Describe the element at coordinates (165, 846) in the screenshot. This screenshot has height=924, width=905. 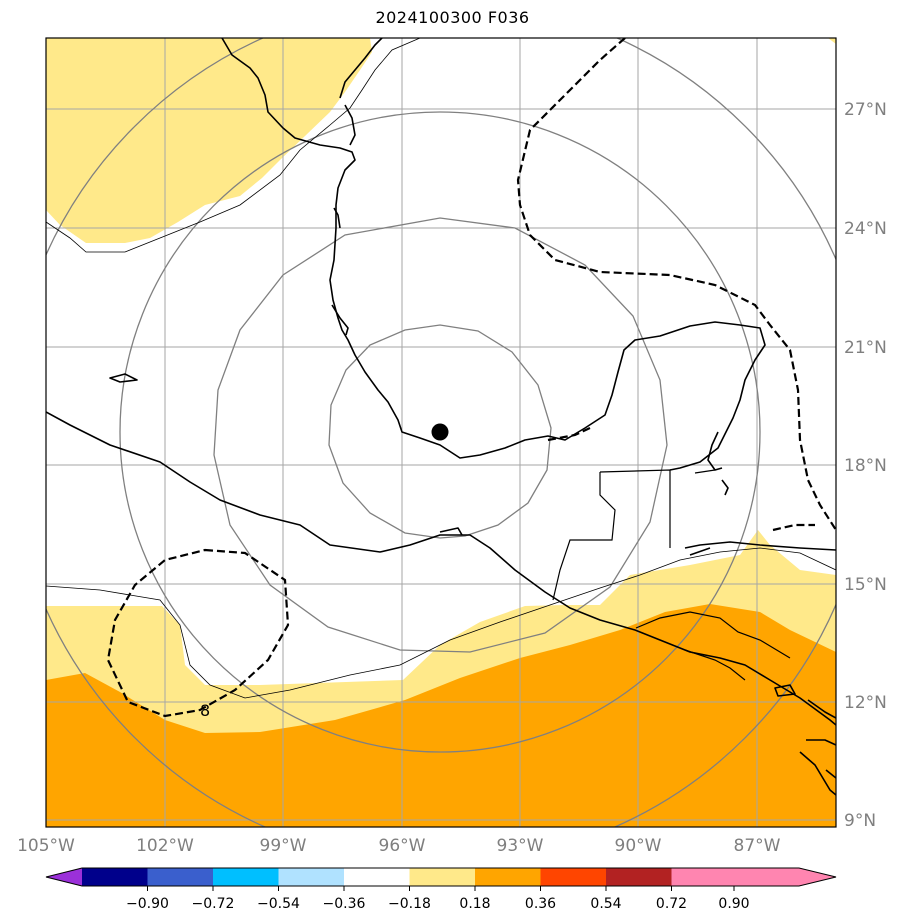
I see `lon-label: 102°W` at that location.